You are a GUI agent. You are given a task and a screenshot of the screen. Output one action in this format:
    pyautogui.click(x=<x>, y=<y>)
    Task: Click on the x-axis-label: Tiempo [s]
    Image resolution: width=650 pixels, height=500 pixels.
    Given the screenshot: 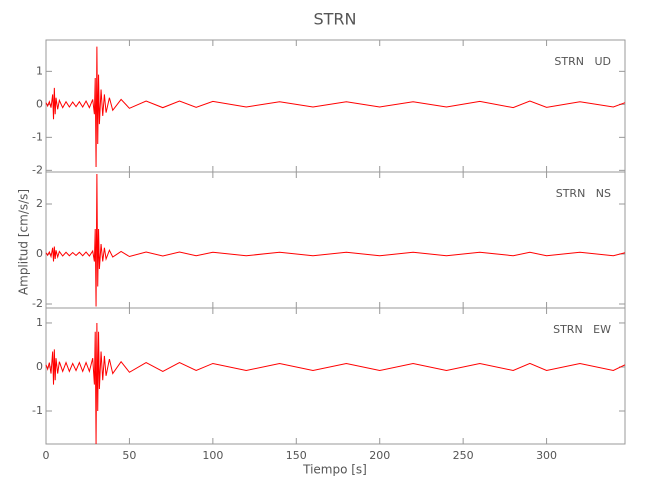 What is the action you would take?
    pyautogui.click(x=334, y=470)
    